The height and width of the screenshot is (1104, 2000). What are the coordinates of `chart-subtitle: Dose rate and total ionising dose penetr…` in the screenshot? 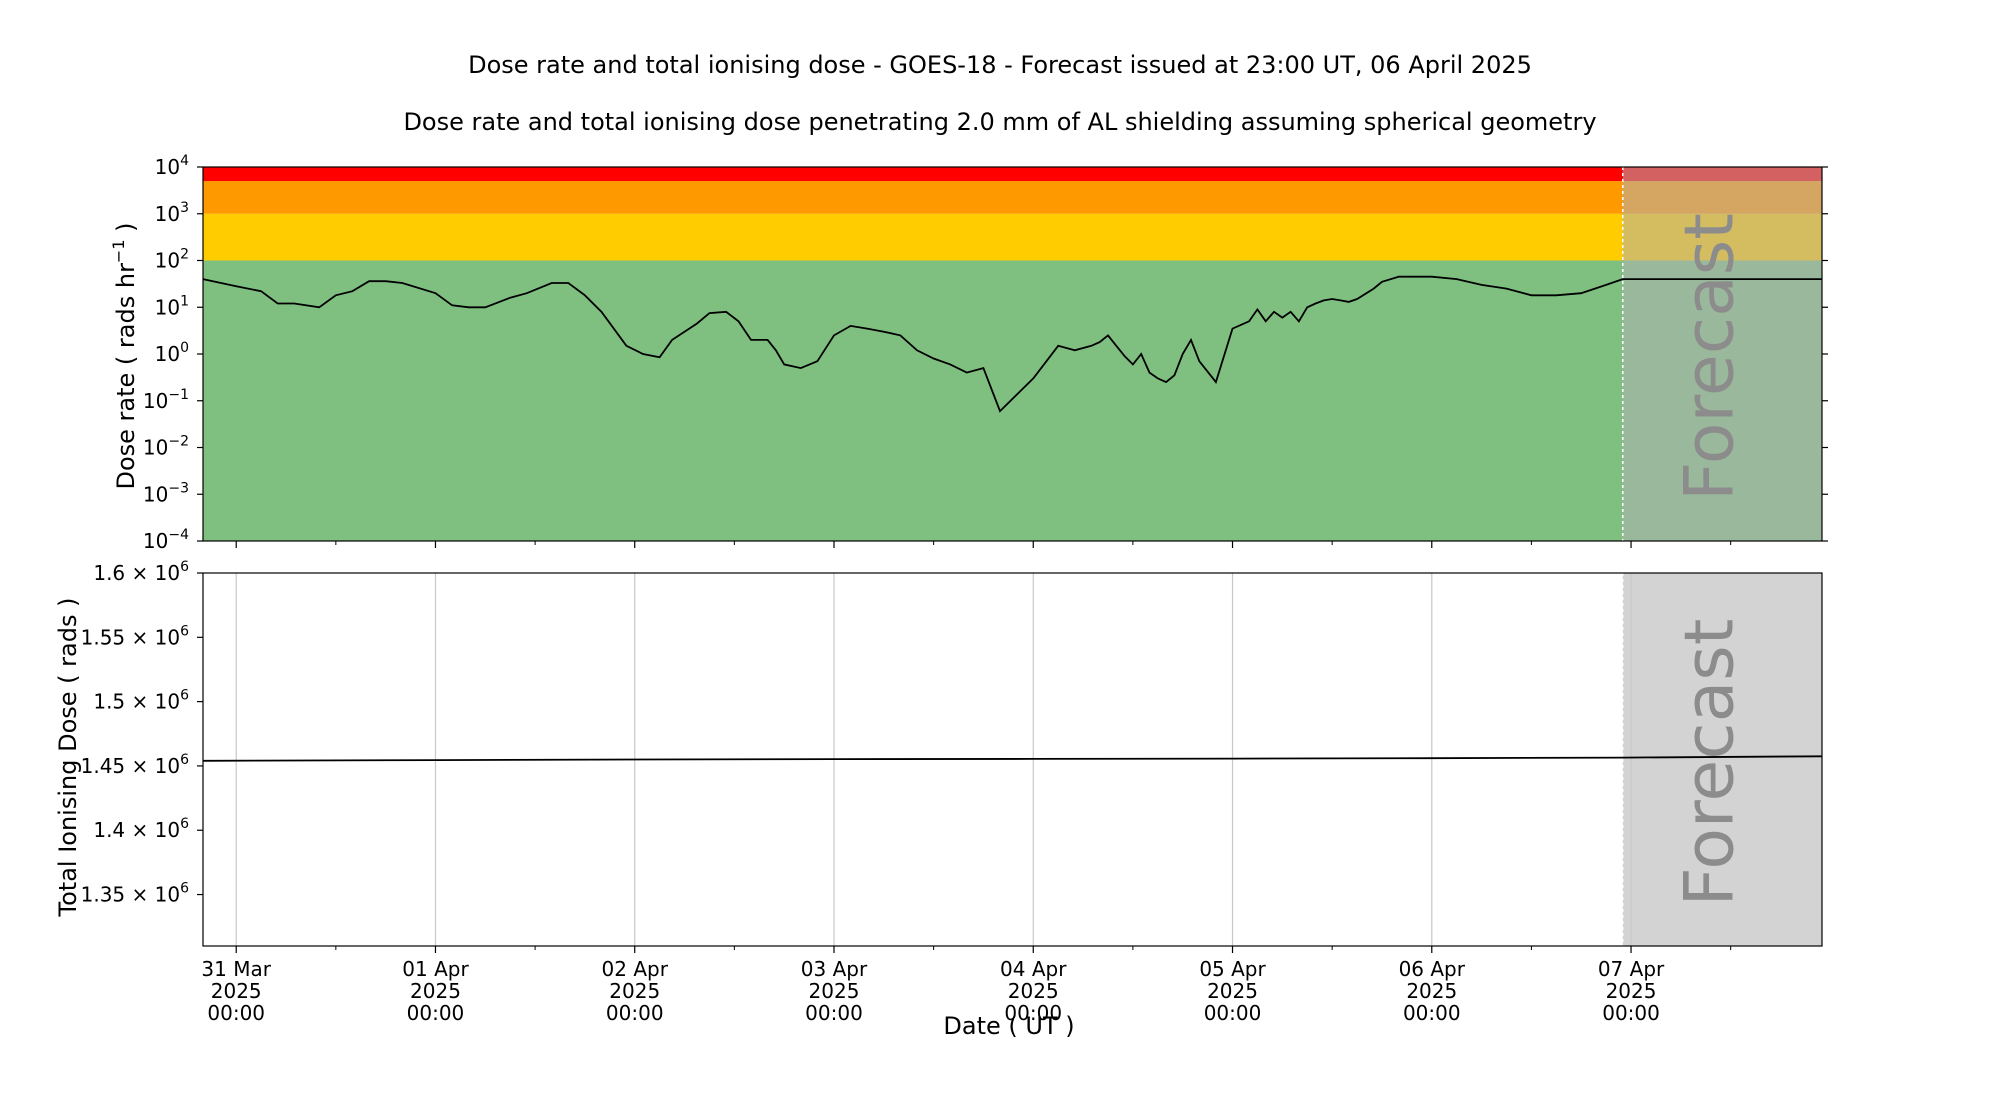 It's located at (999, 122).